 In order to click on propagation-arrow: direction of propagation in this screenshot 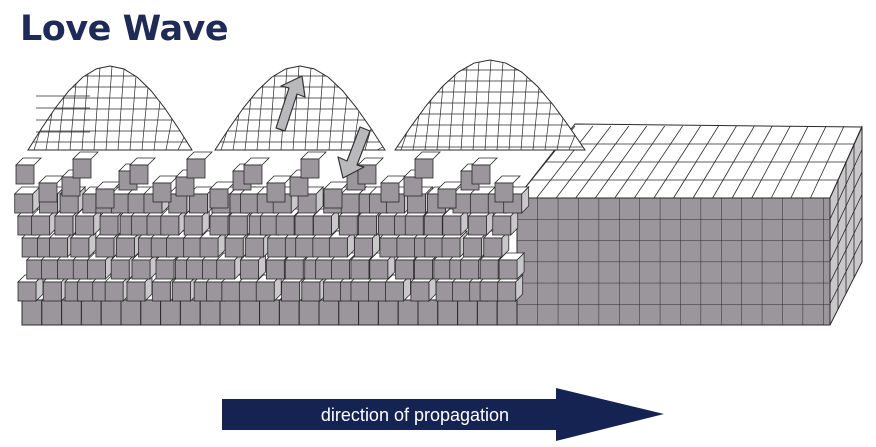, I will do `click(443, 414)`.